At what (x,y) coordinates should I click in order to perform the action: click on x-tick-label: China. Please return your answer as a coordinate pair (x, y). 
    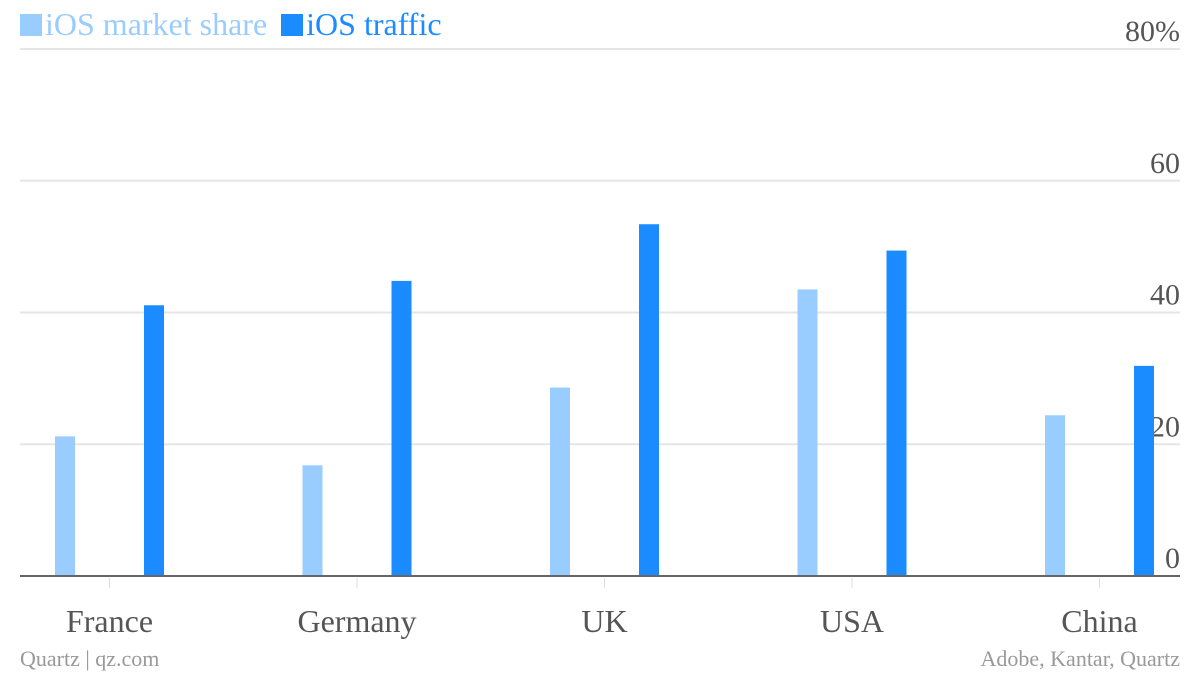
    Looking at the image, I should click on (1099, 621).